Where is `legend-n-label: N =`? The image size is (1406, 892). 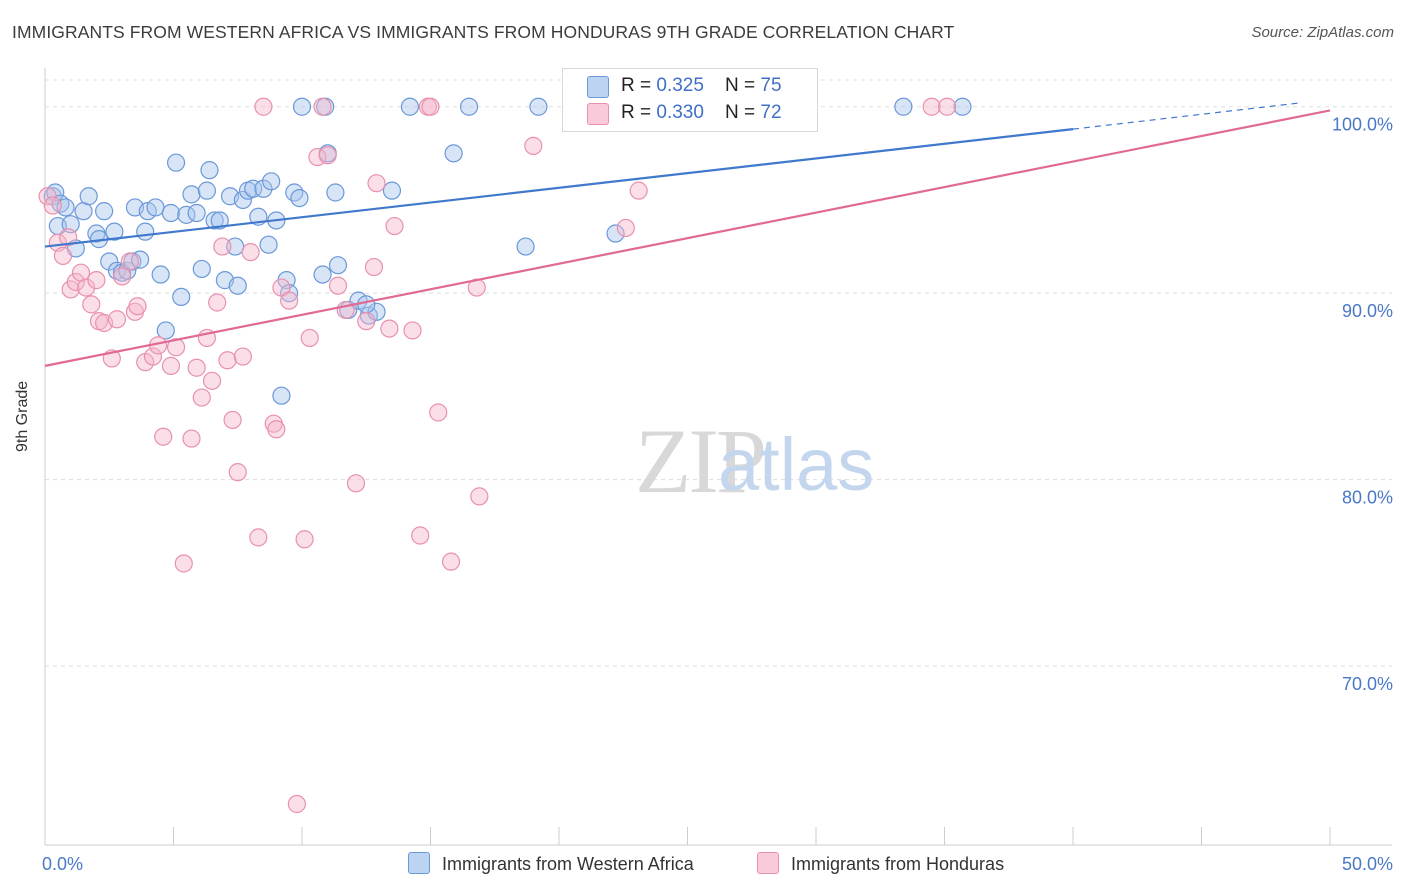 legend-n-label: N = is located at coordinates (743, 112).